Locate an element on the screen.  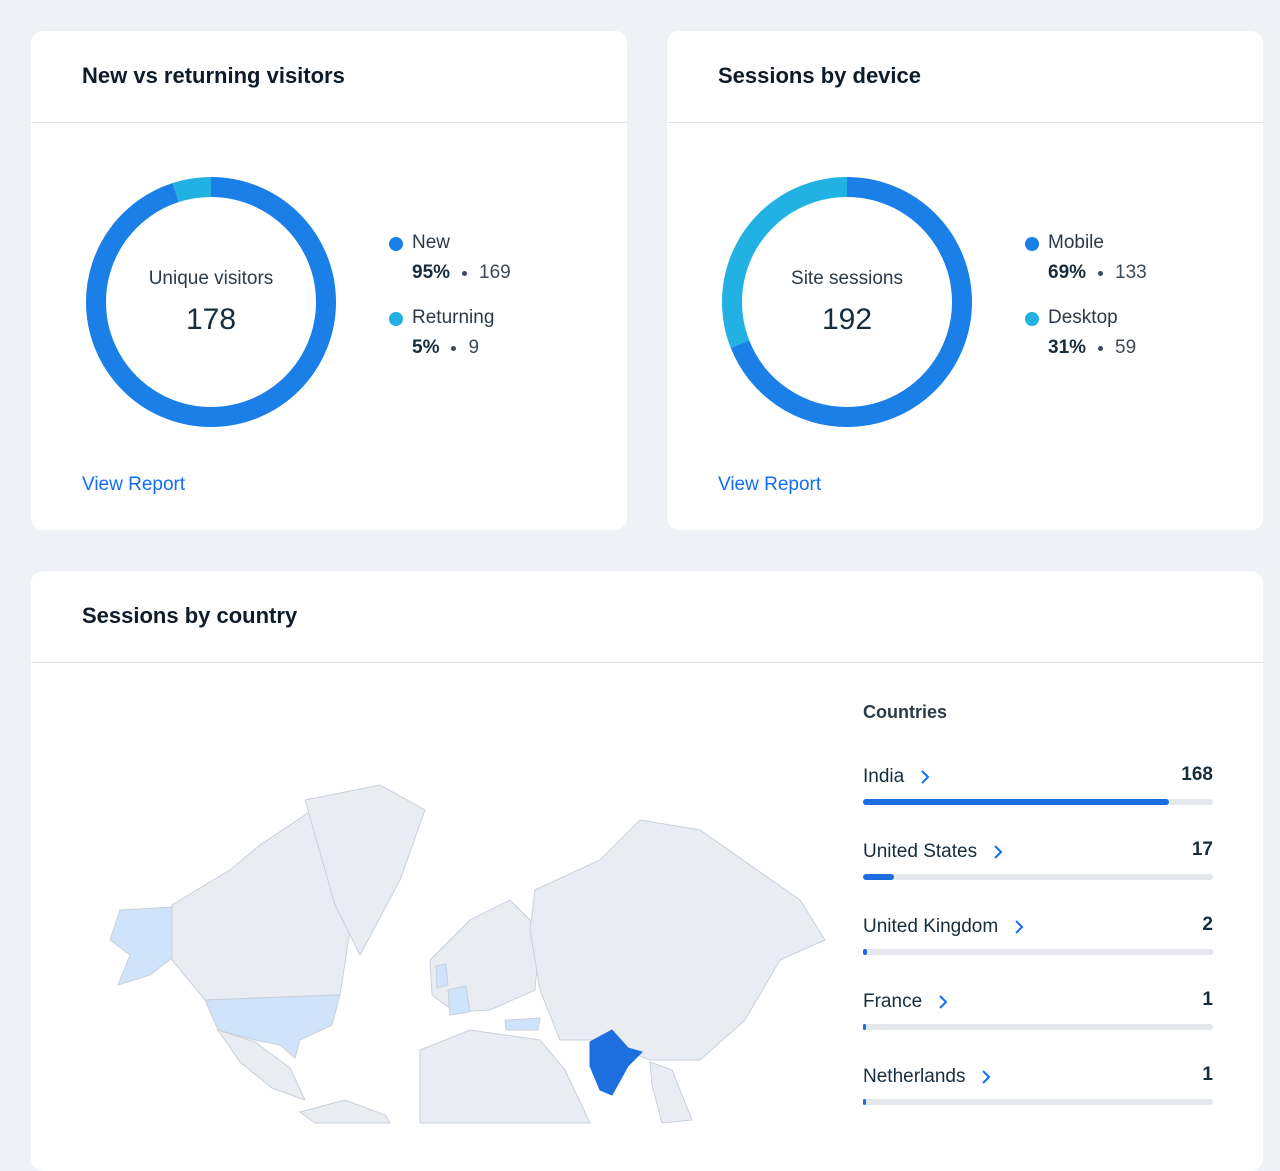
card-title: Sessions by device is located at coordinates (819, 75).